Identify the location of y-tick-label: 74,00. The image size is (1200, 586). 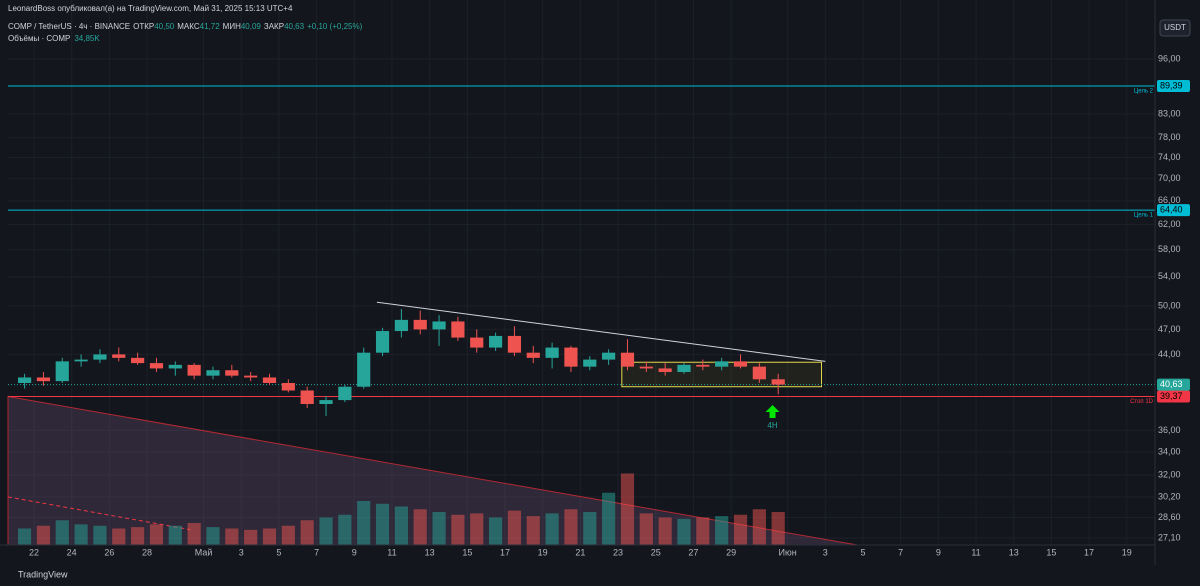
(1169, 157).